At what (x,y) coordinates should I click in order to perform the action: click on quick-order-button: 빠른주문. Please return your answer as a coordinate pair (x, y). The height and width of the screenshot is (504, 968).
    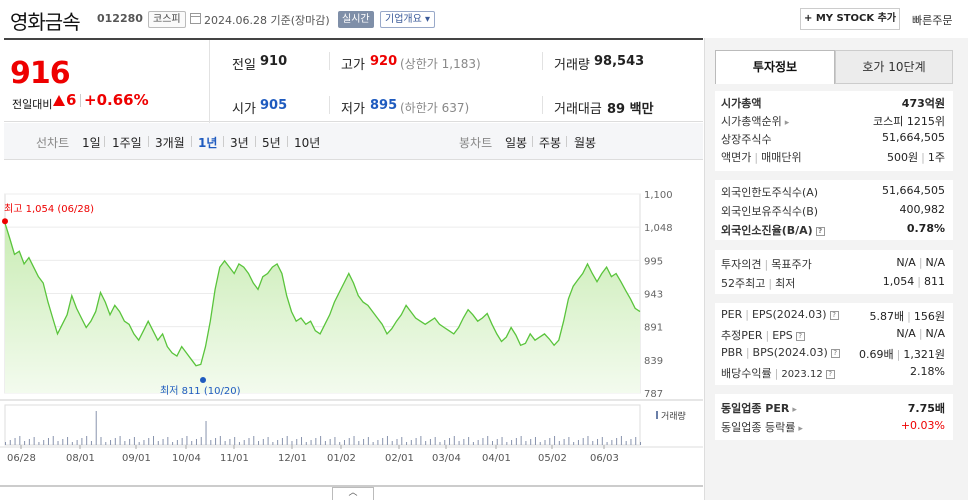
    Looking at the image, I should click on (932, 20).